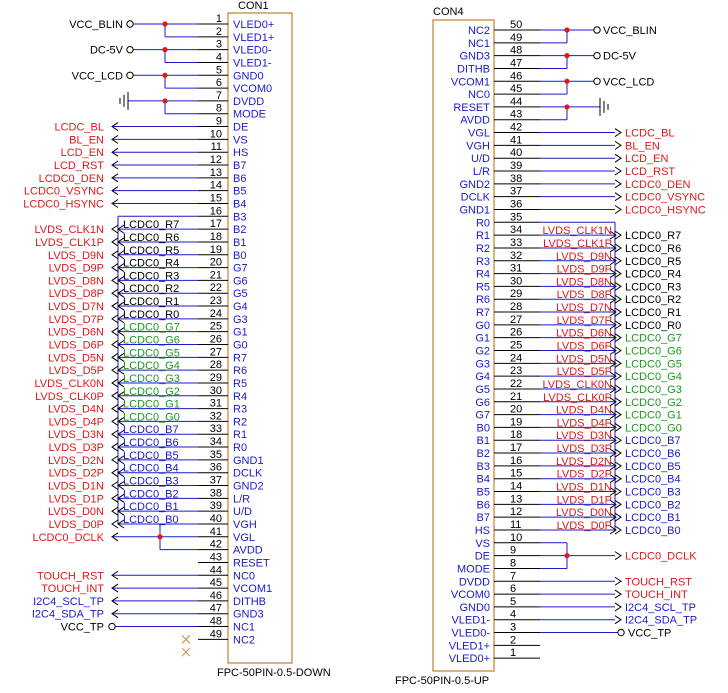 The image size is (728, 693). Describe the element at coordinates (653, 364) in the screenshot. I see `net-label: LCDC0_G5` at that location.